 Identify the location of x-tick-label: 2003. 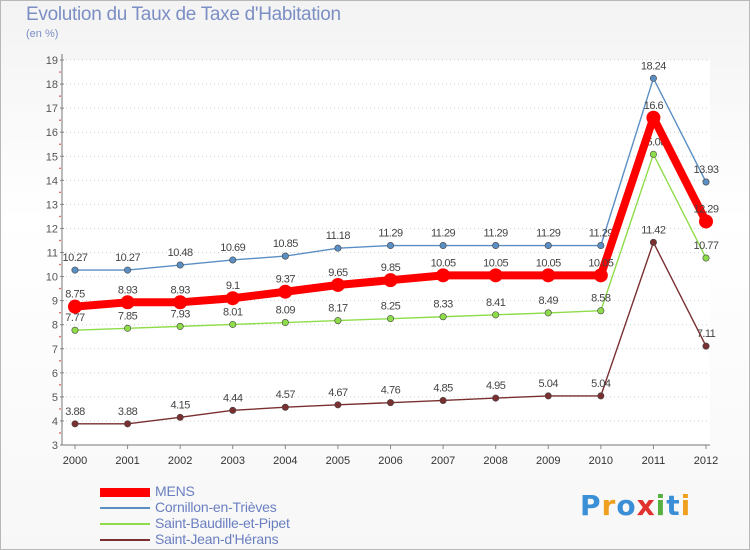
(233, 461).